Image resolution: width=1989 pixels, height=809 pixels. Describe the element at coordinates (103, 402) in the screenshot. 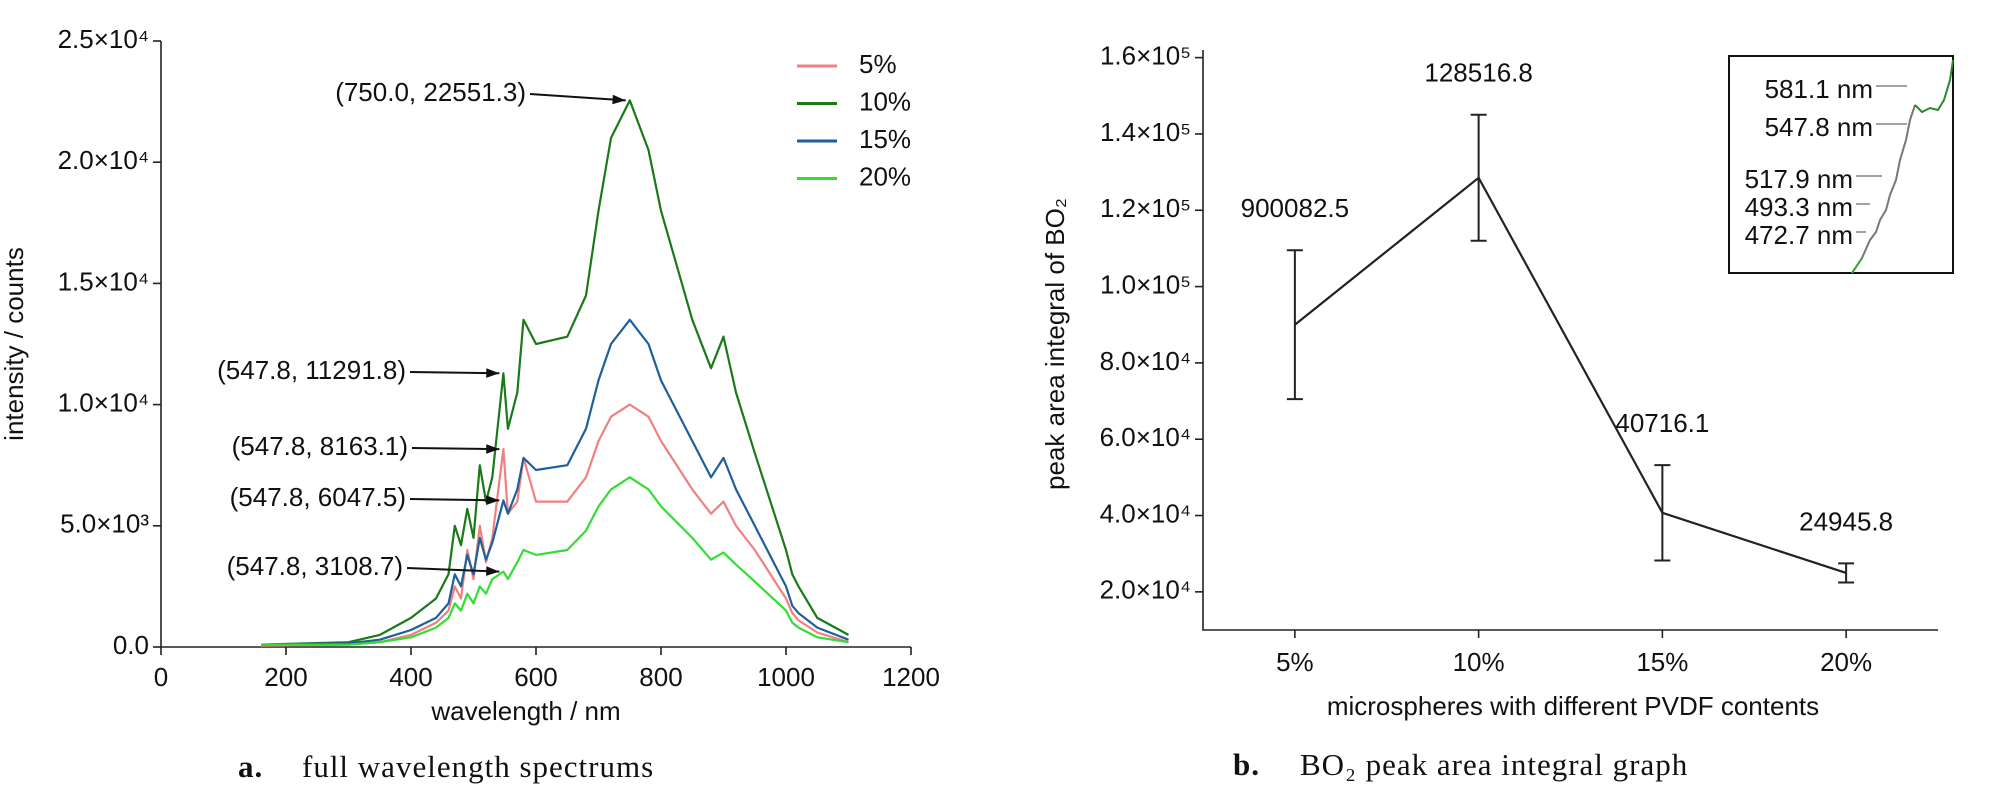

I see `y-tick-label: 1.0×10⁴` at that location.